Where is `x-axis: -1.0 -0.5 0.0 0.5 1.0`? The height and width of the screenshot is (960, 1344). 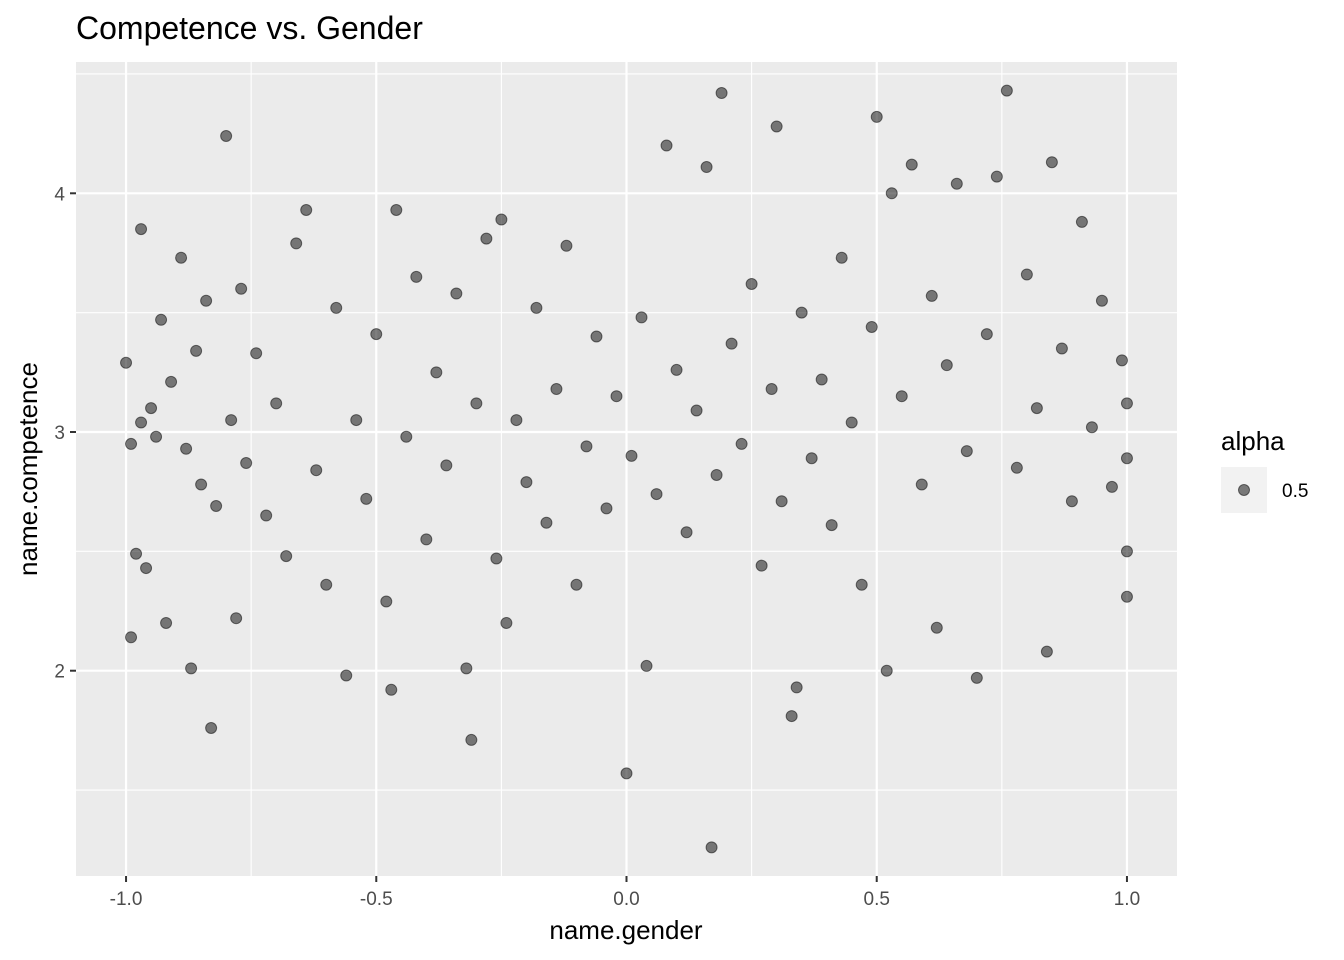
x-axis: -1.0 -0.5 0.0 0.5 1.0 is located at coordinates (625, 893).